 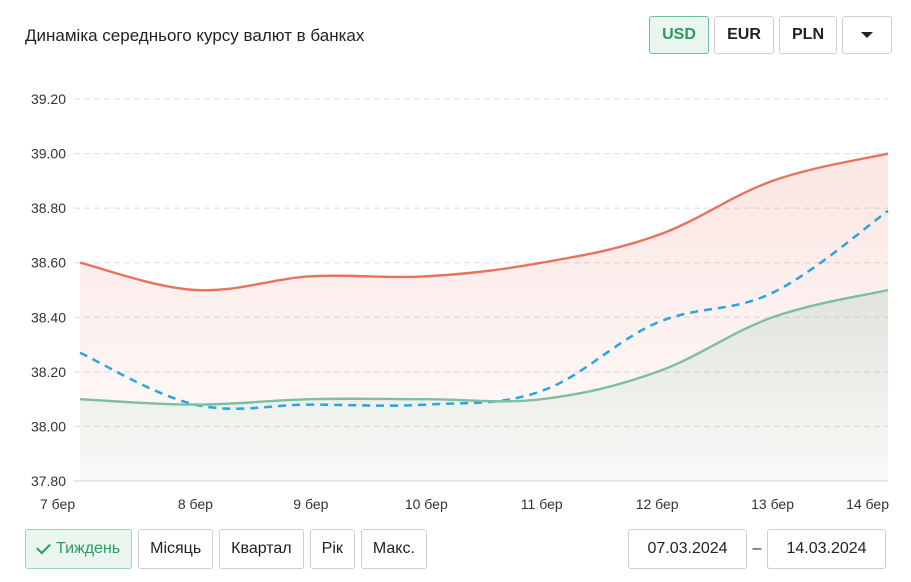 I want to click on x-tick-label: 9 бер, so click(x=310, y=504).